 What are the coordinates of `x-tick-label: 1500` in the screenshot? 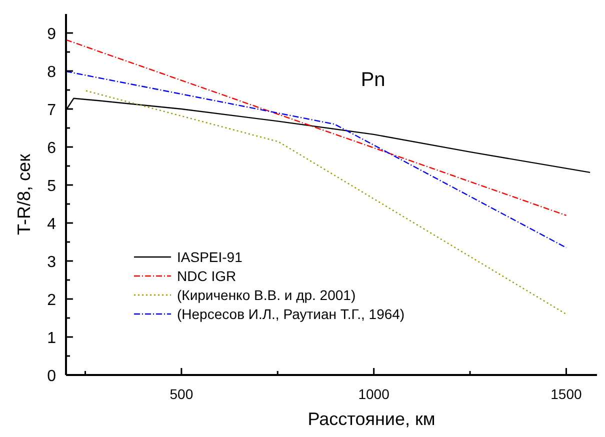 It's located at (566, 394).